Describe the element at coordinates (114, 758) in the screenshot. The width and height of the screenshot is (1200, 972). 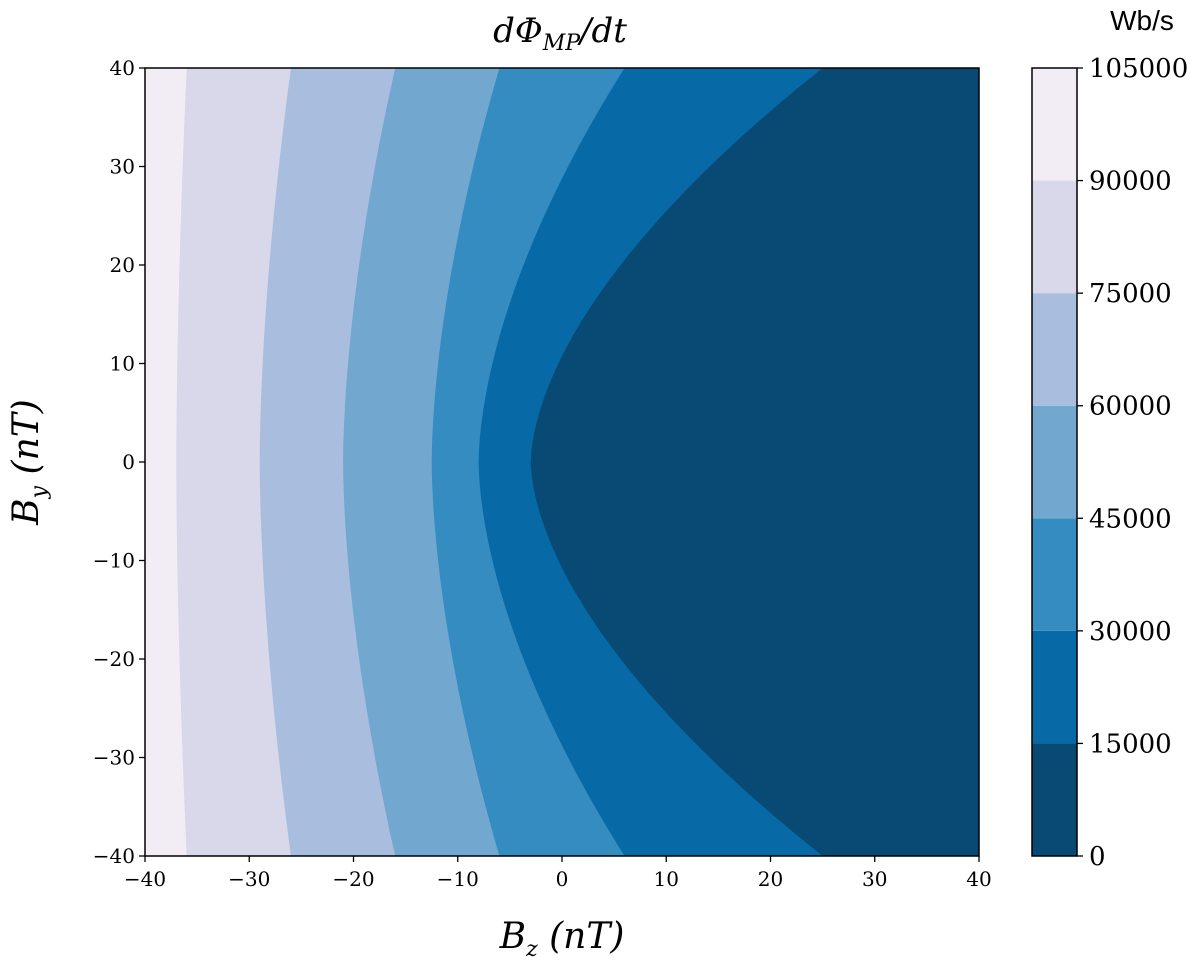
I see `y-tick-label: −30` at that location.